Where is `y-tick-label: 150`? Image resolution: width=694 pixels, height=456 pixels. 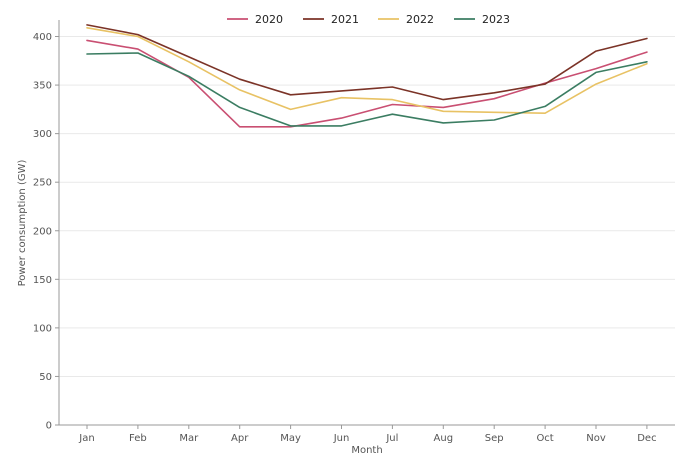 y-tick-label: 150 is located at coordinates (42, 280).